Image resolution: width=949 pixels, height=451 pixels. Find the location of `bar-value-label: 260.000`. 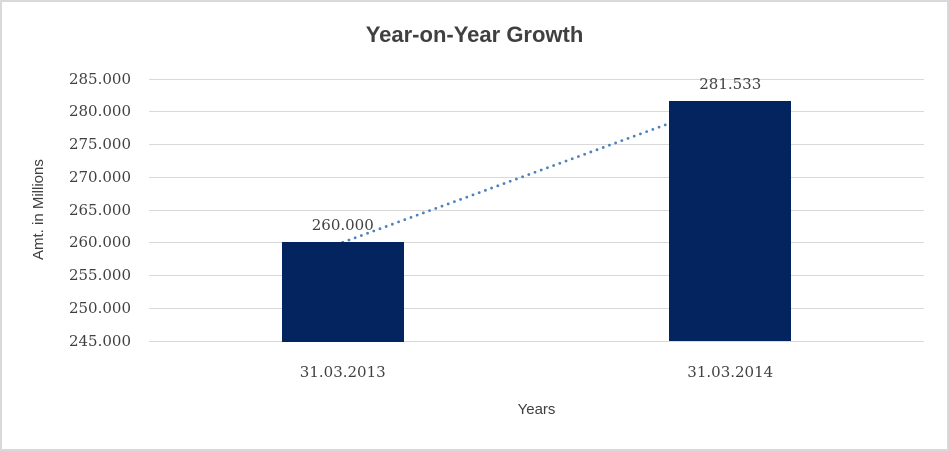

bar-value-label: 260.000 is located at coordinates (342, 225).